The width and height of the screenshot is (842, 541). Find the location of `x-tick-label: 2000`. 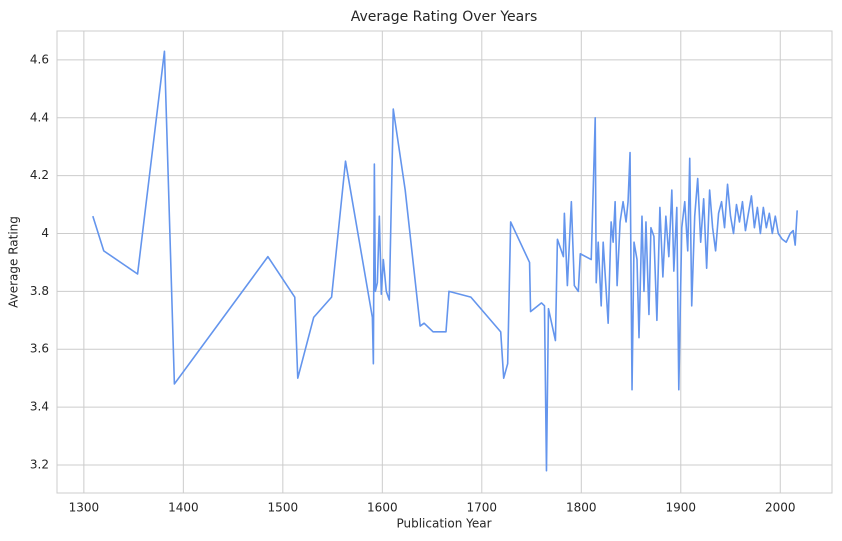

x-tick-label: 2000 is located at coordinates (780, 508).